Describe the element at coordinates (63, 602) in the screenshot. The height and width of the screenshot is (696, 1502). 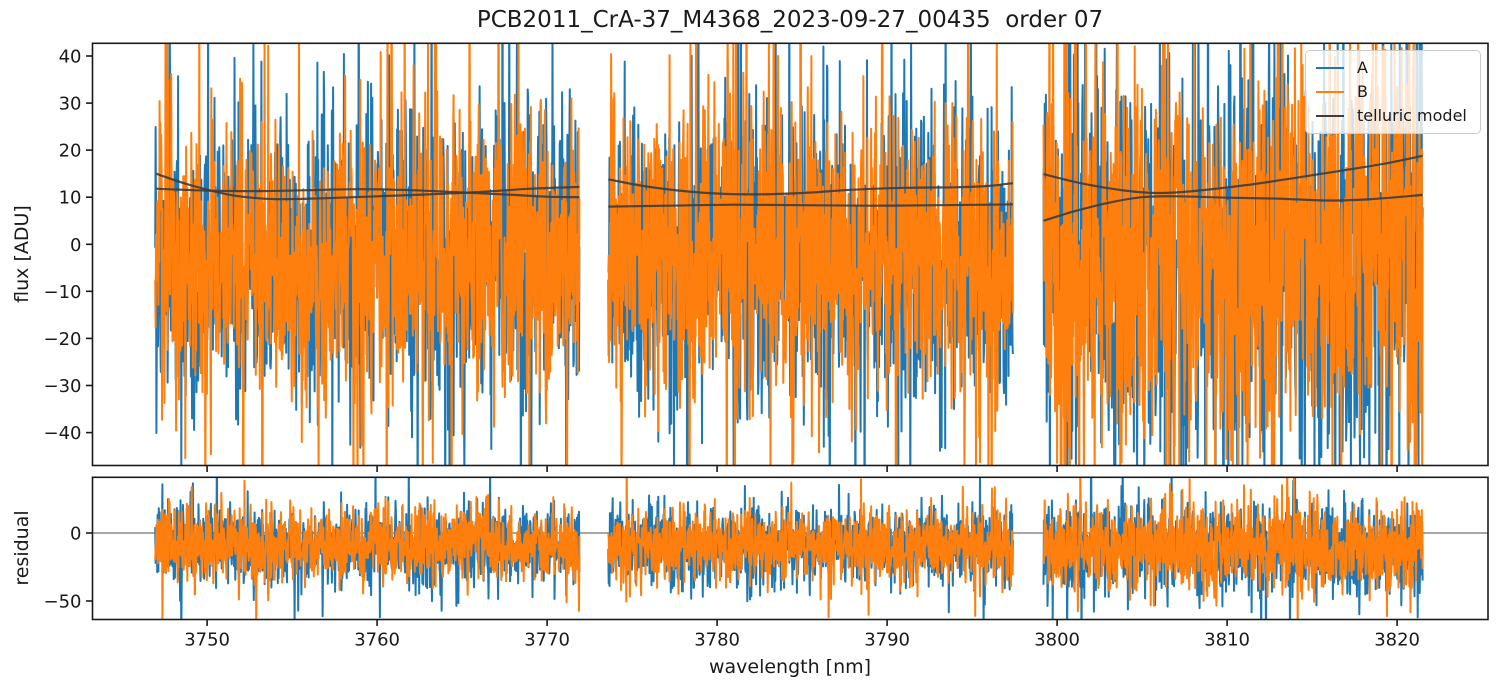
I see `y-tick-label: −50` at that location.